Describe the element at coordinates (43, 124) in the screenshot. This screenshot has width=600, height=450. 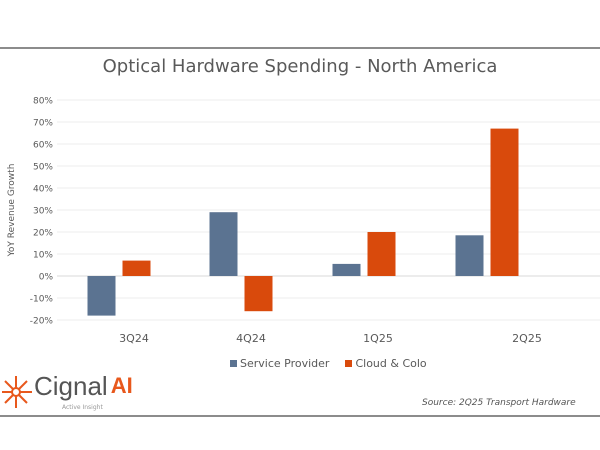
I see `y-tick-label: 70%` at that location.